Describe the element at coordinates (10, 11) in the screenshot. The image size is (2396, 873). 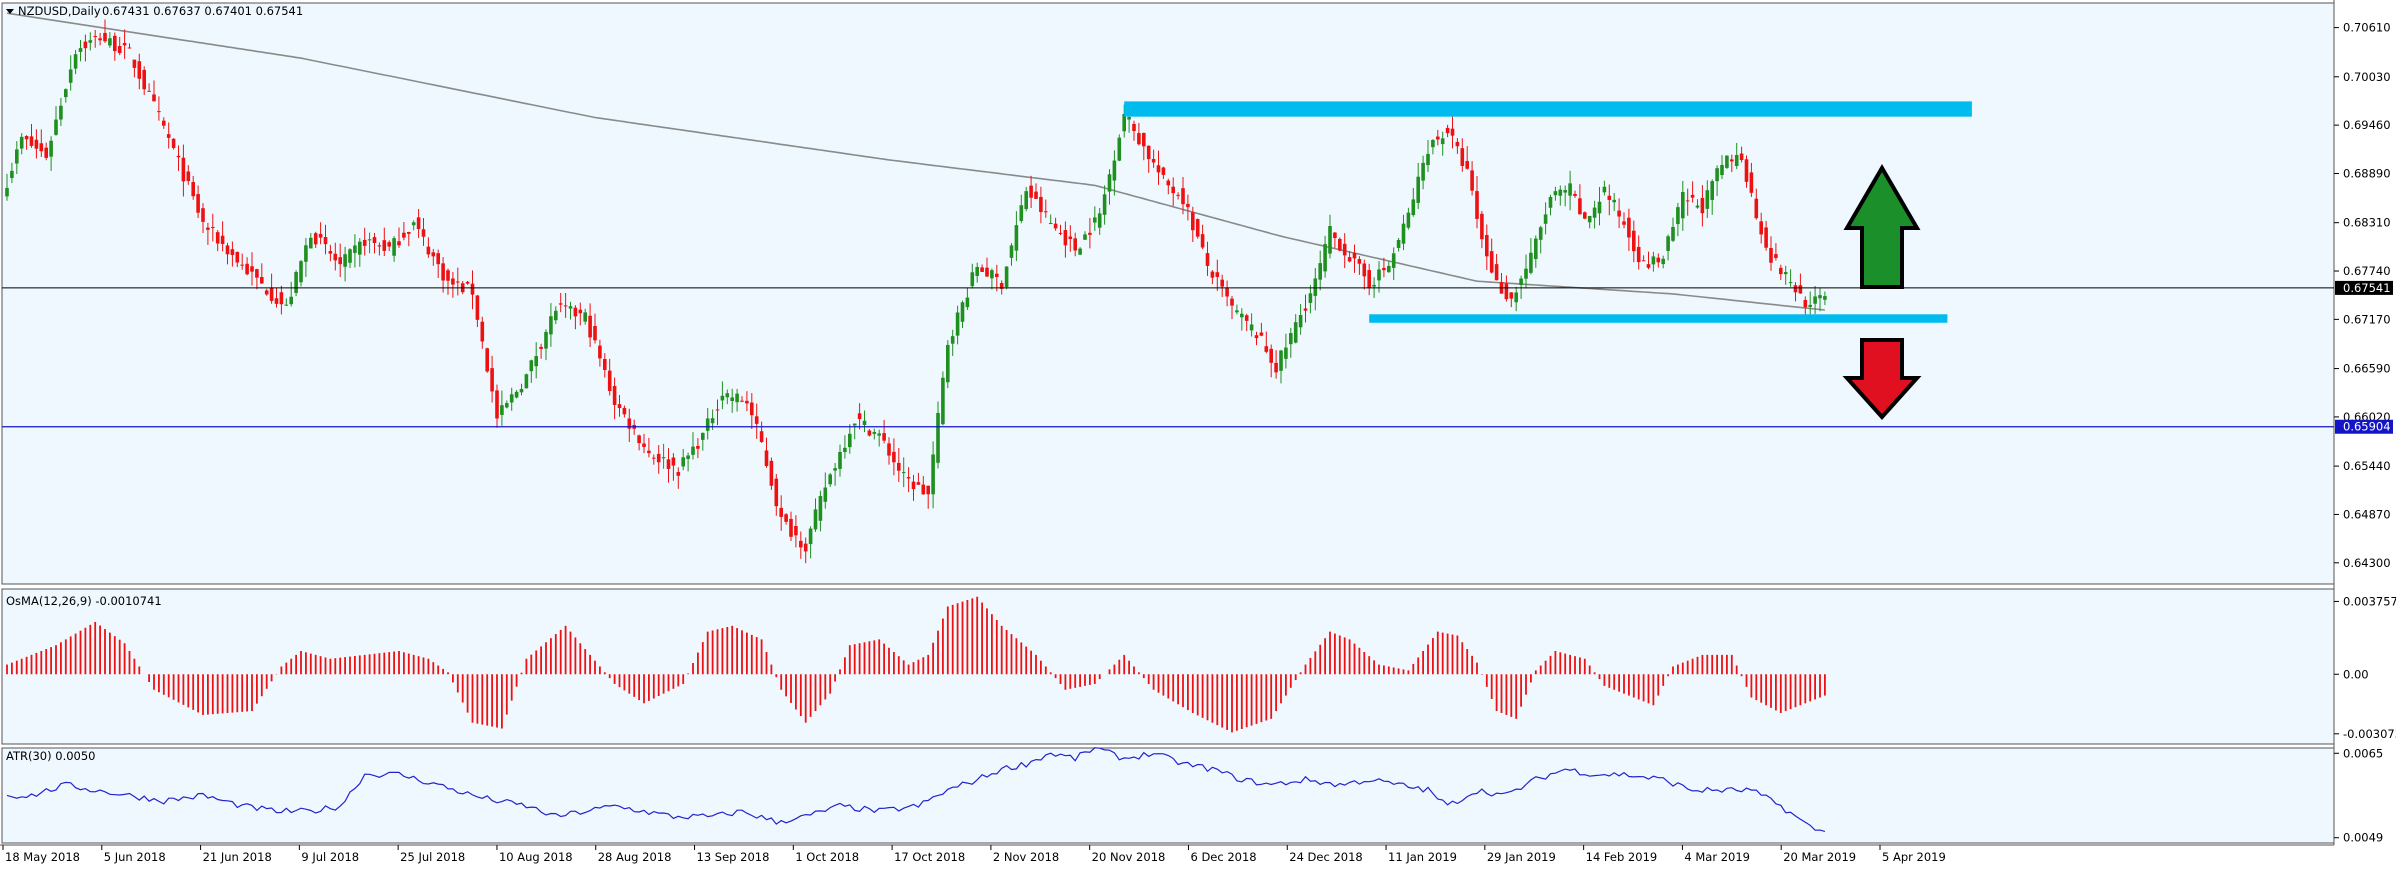
I see `collapse-triangle-icon` at that location.